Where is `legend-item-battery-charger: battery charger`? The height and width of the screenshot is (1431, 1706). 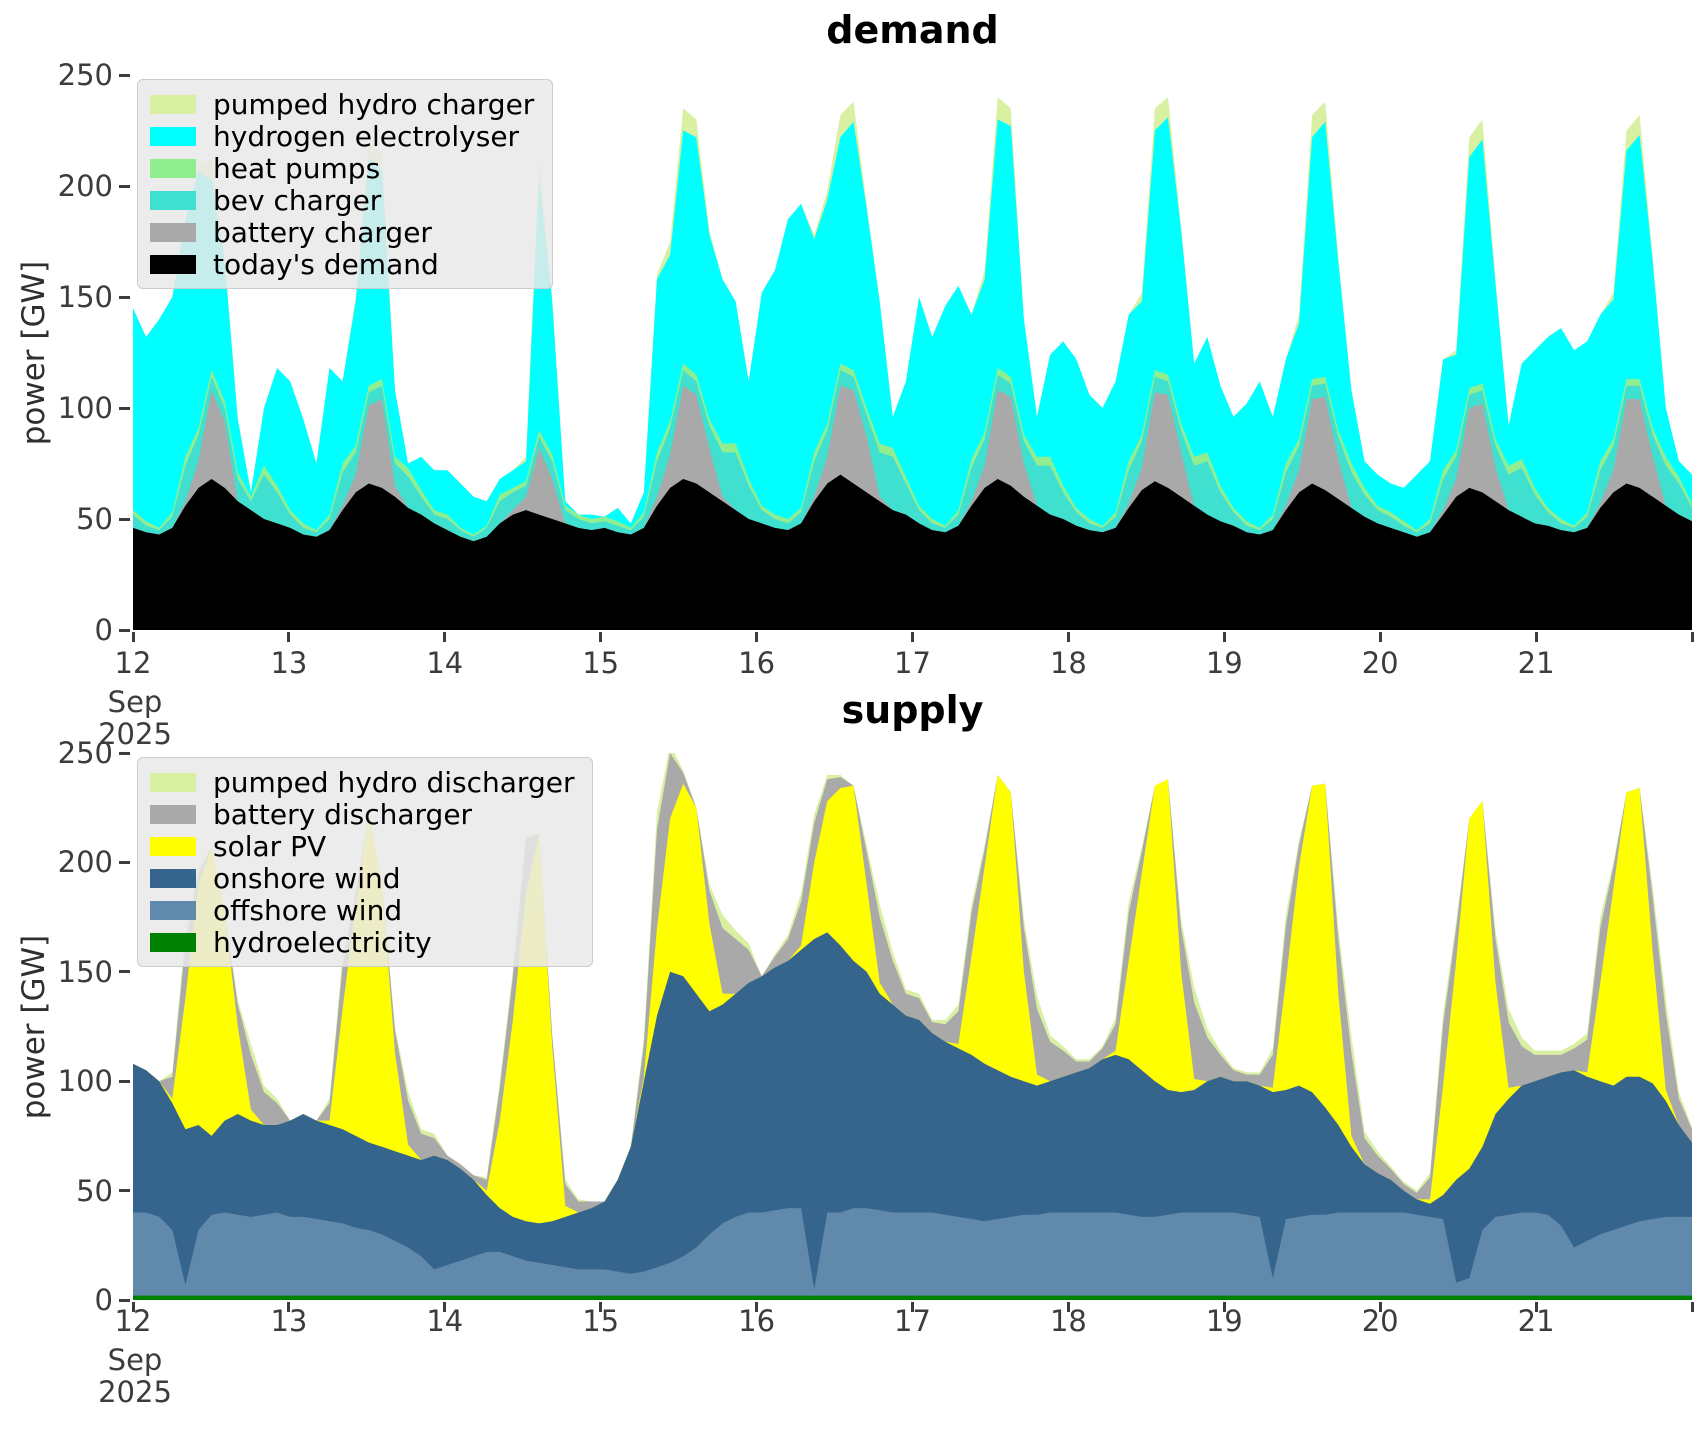
legend-item-battery-charger: battery charger is located at coordinates (342, 232).